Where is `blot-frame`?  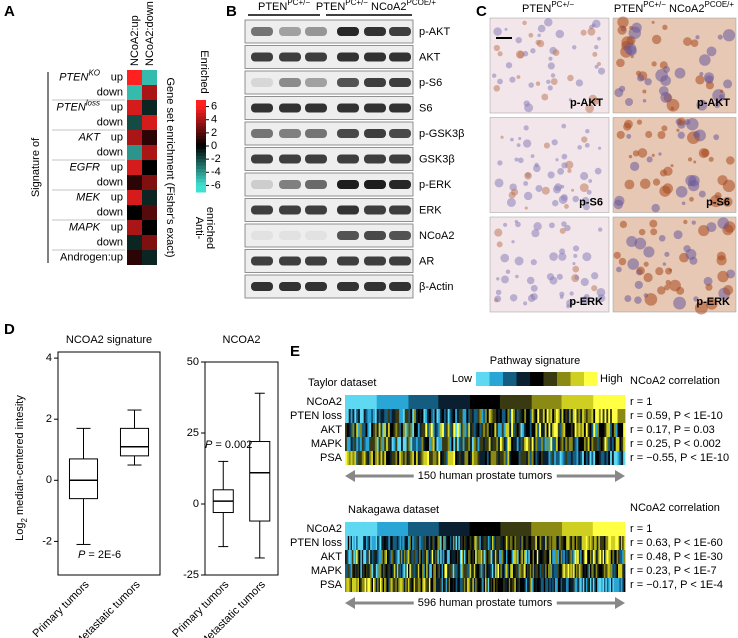
blot-frame is located at coordinates (329, 286).